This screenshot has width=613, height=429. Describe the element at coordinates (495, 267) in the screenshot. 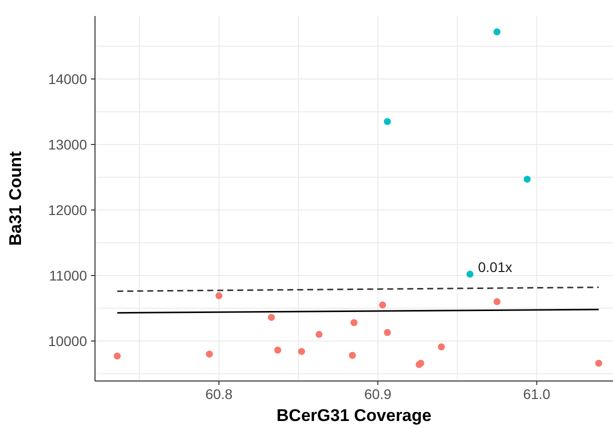

I see `annotation: 0.01x` at that location.